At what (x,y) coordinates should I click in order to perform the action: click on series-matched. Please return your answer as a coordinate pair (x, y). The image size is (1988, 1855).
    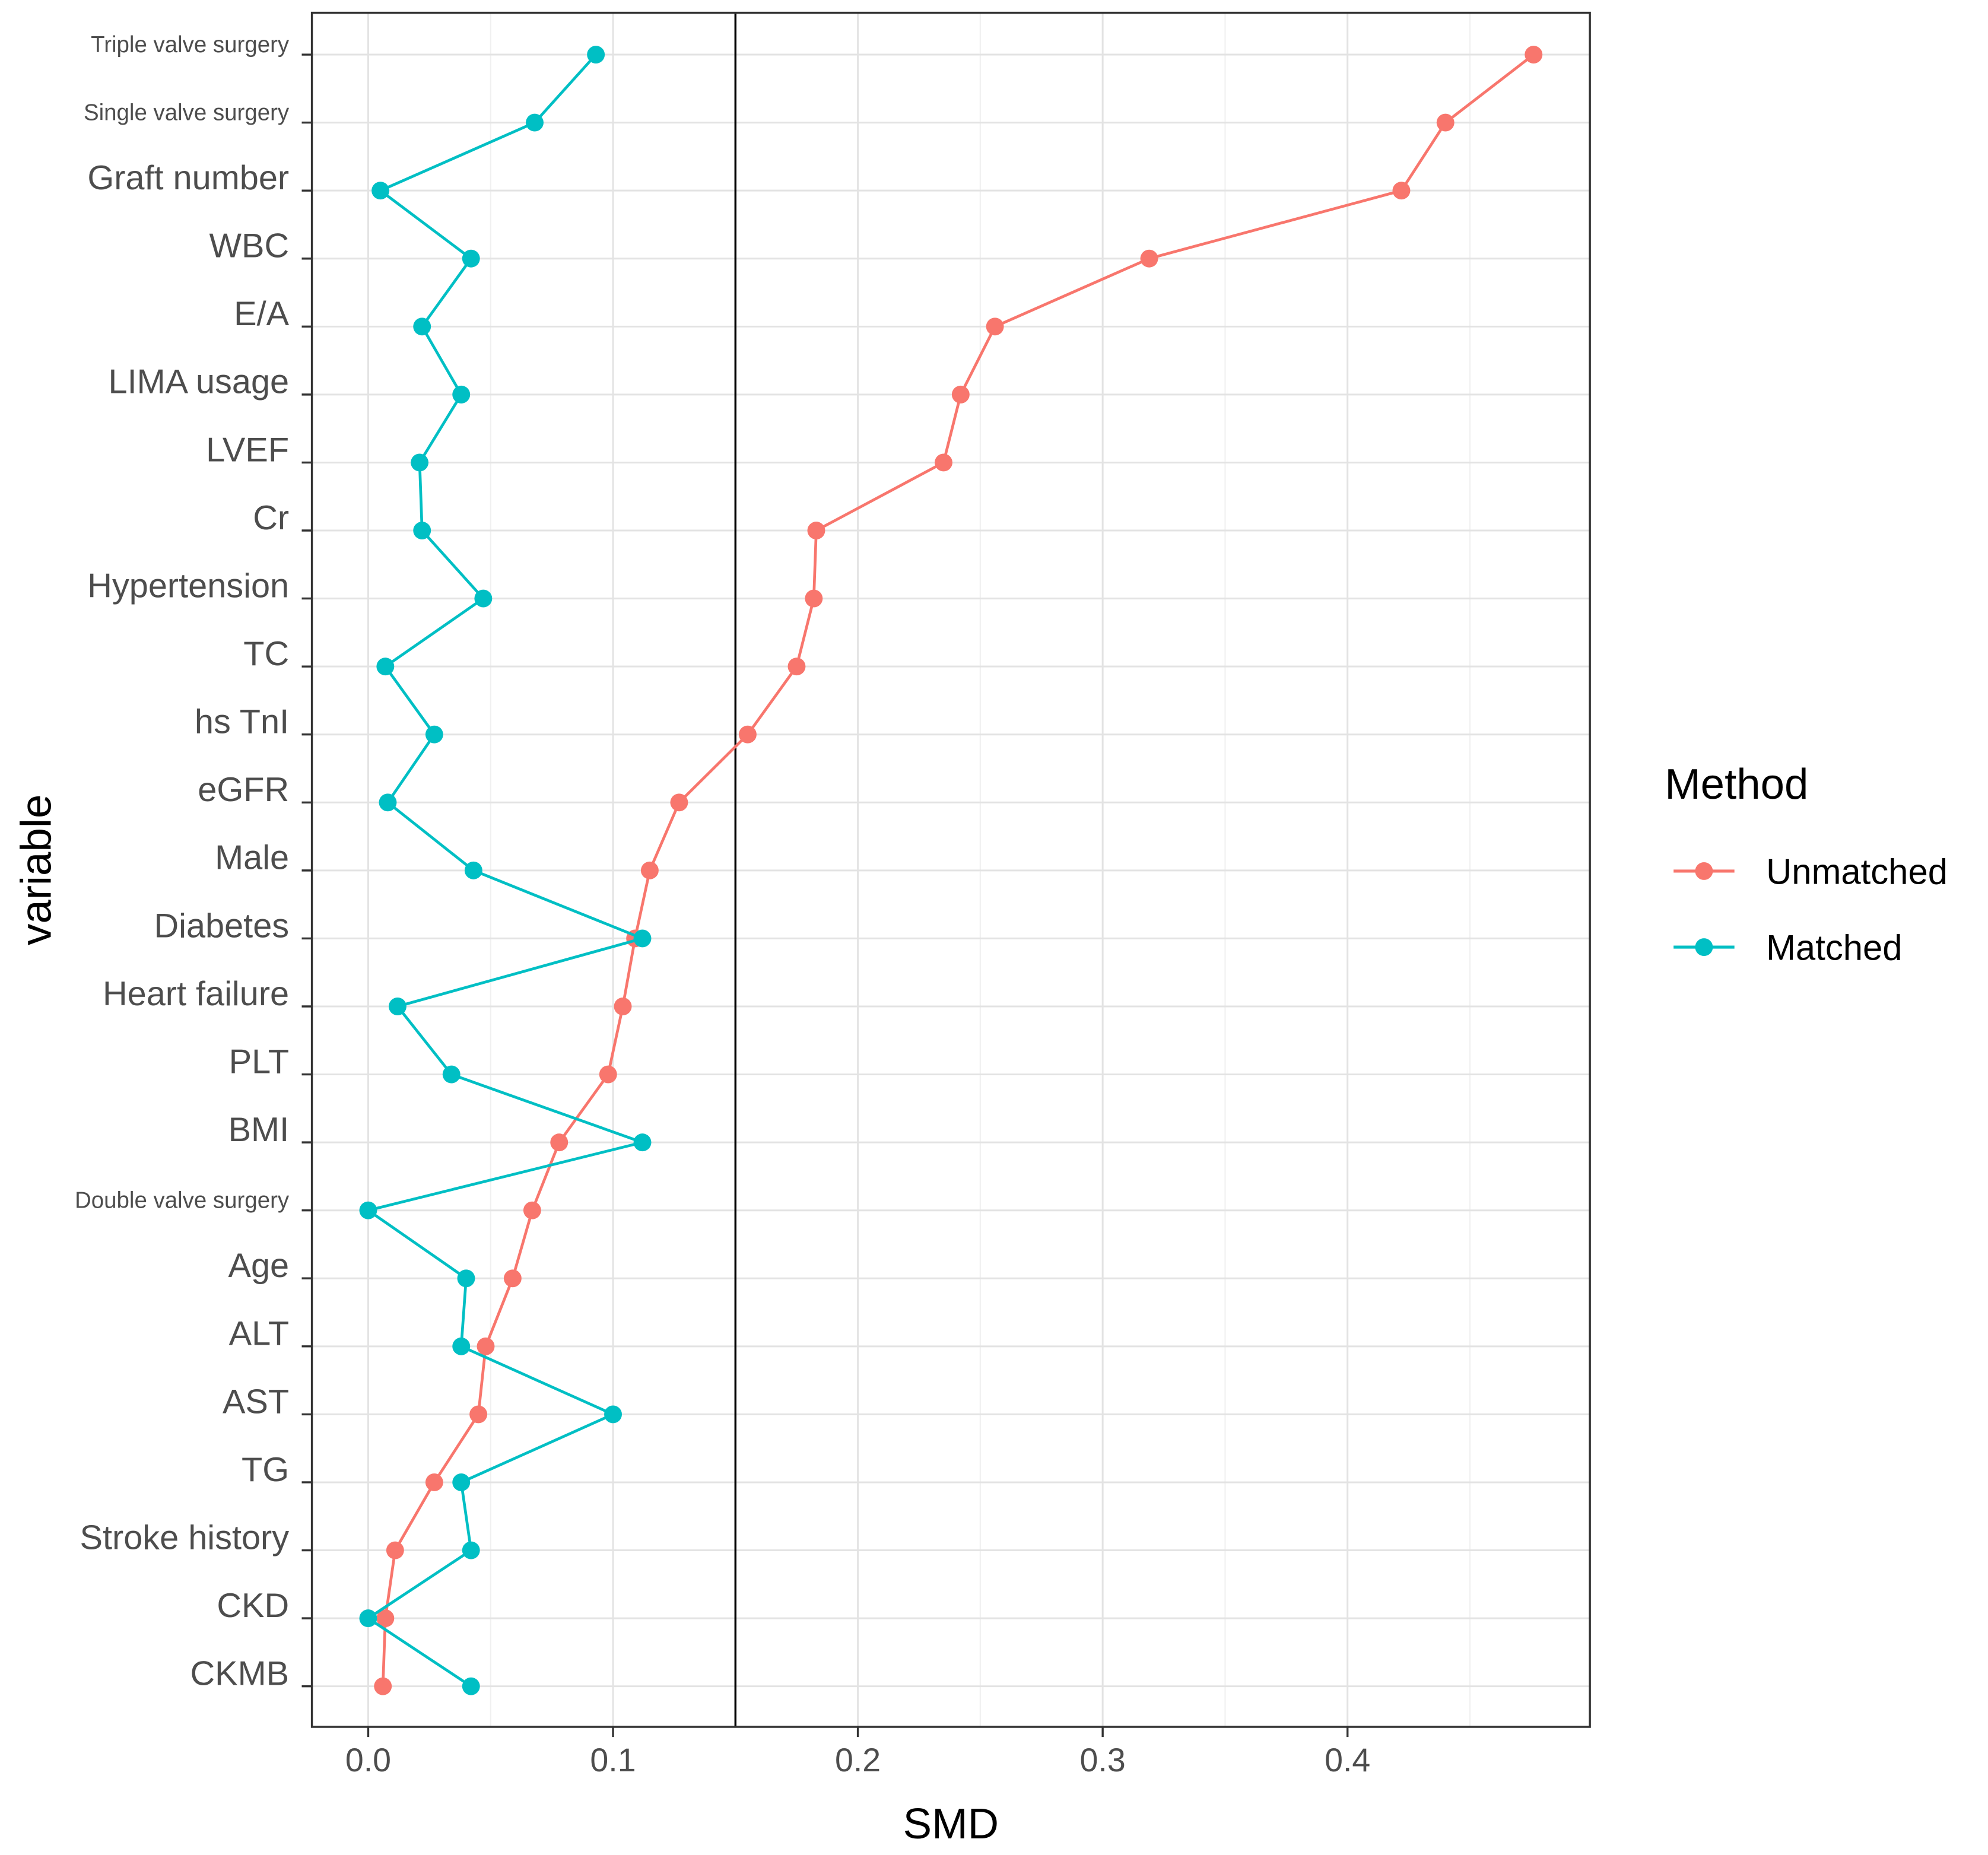
    Looking at the image, I should click on (506, 870).